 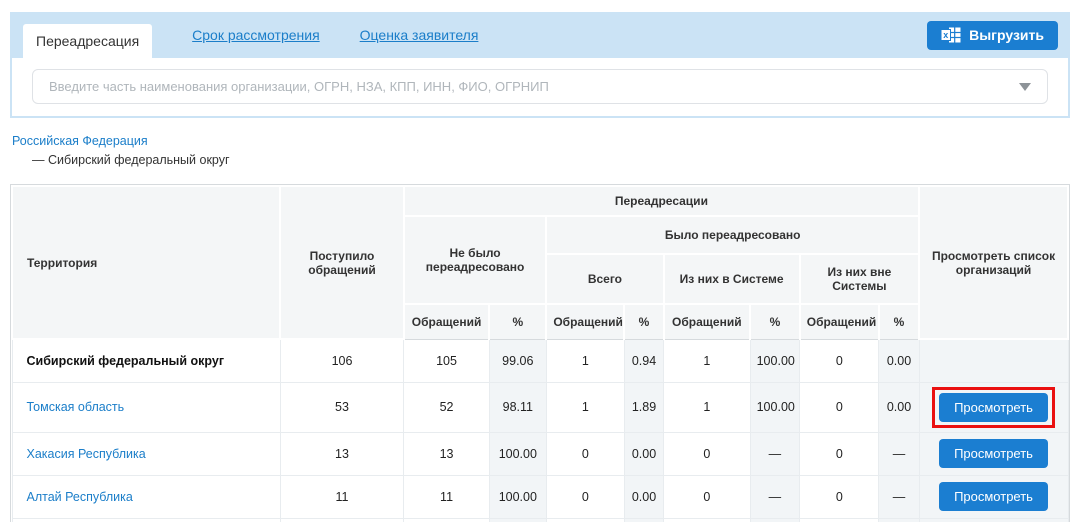 I want to click on col-header-total: Всего, so click(x=605, y=279).